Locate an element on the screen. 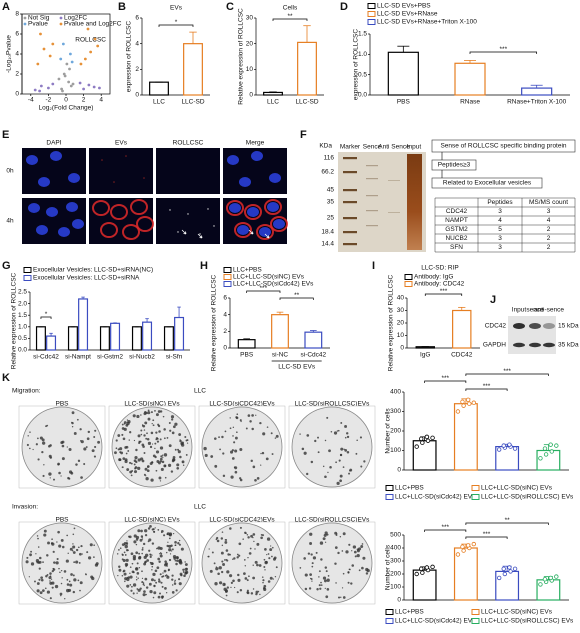 This screenshot has width=580, height=633. legend-label: Not Sig is located at coordinates (39, 18).